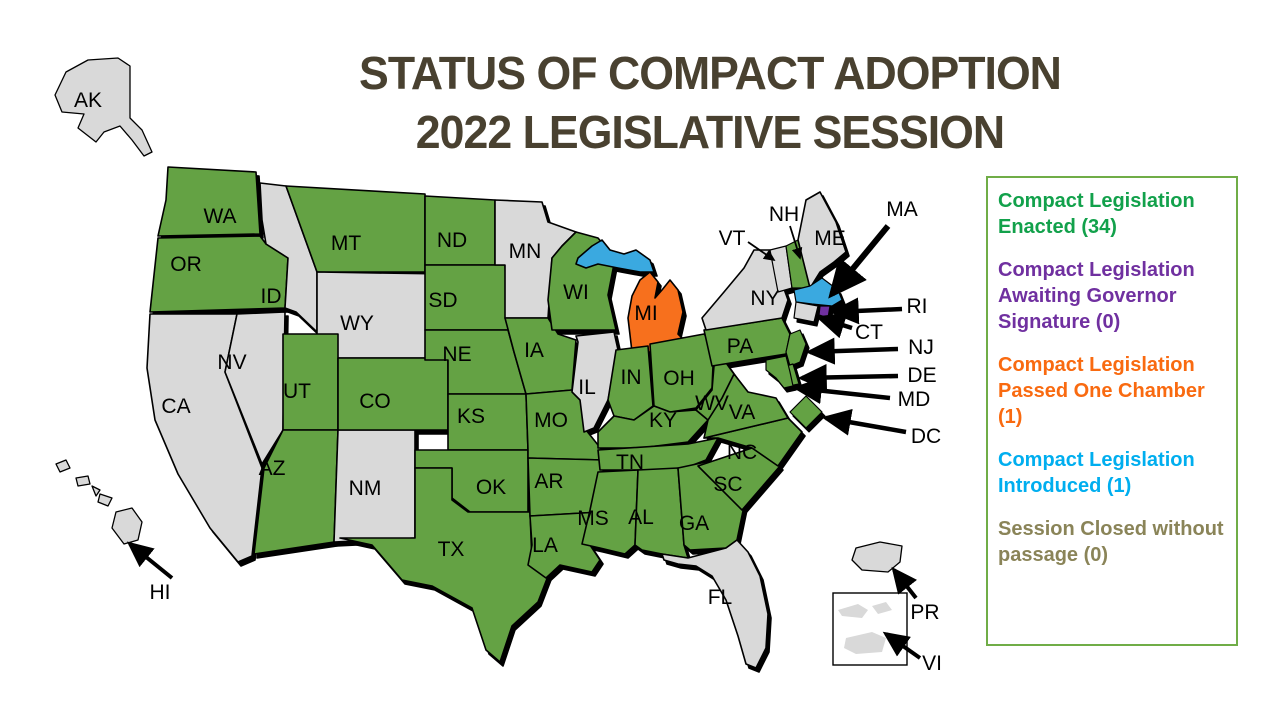 This screenshot has height=720, width=1280. What do you see at coordinates (864, 422) in the screenshot?
I see `callout-arrow-dc` at bounding box center [864, 422].